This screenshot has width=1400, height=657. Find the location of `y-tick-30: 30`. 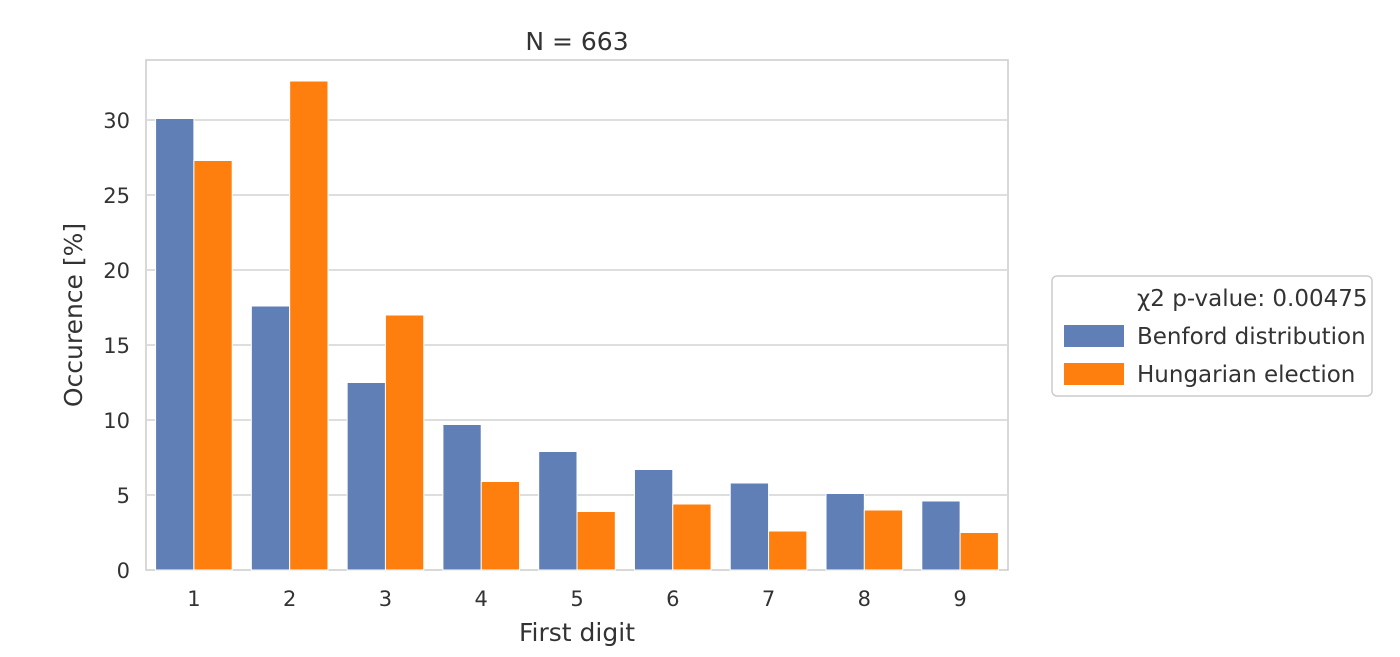

y-tick-30: 30 is located at coordinates (116, 121).